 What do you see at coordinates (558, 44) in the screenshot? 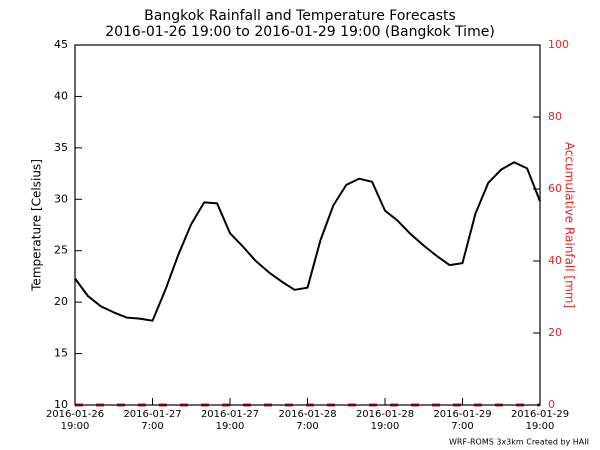
I see `y2-tick-label: 100` at bounding box center [558, 44].